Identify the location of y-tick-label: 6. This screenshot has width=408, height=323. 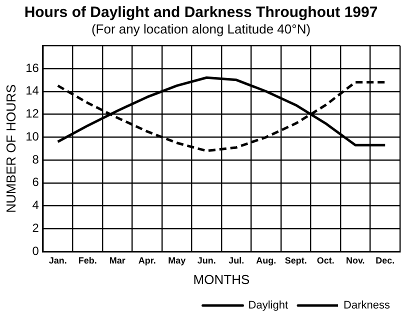
(36, 182).